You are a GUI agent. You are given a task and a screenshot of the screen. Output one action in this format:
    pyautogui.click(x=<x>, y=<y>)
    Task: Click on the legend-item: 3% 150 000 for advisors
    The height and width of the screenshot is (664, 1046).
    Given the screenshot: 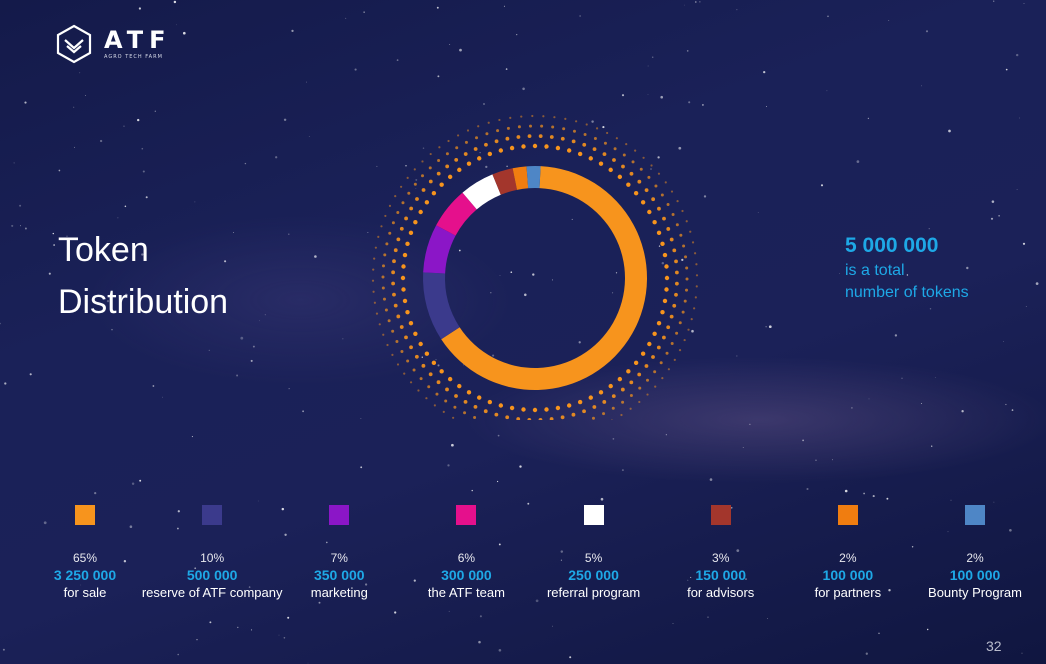 What is the action you would take?
    pyautogui.click(x=721, y=553)
    